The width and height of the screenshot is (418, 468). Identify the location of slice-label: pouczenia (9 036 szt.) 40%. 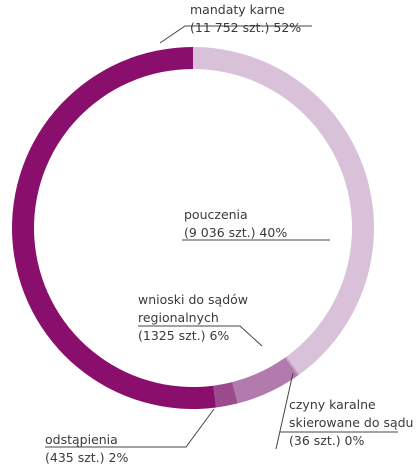
(284, 224).